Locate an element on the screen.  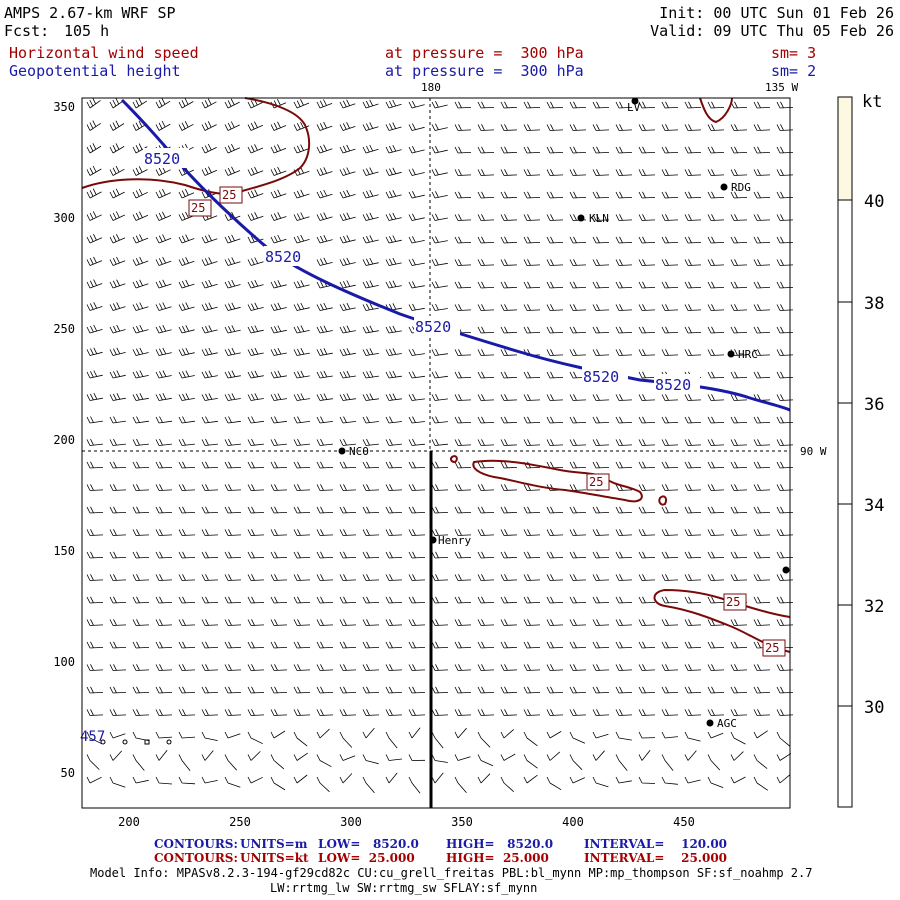
field1-name: Horizontal wind speed is located at coordinates (104, 53).